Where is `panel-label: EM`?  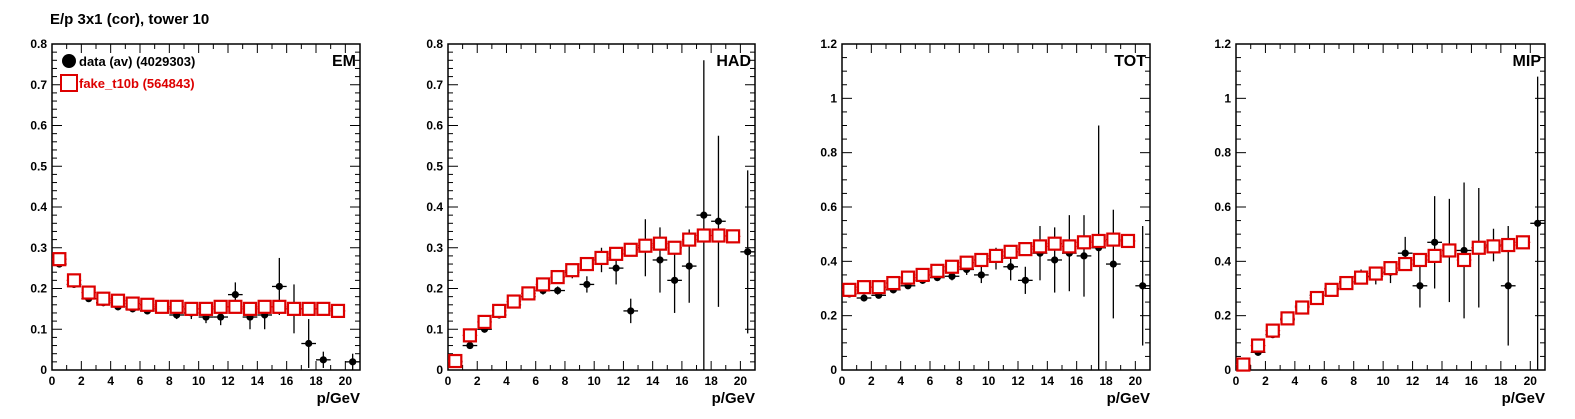 panel-label: EM is located at coordinates (344, 61).